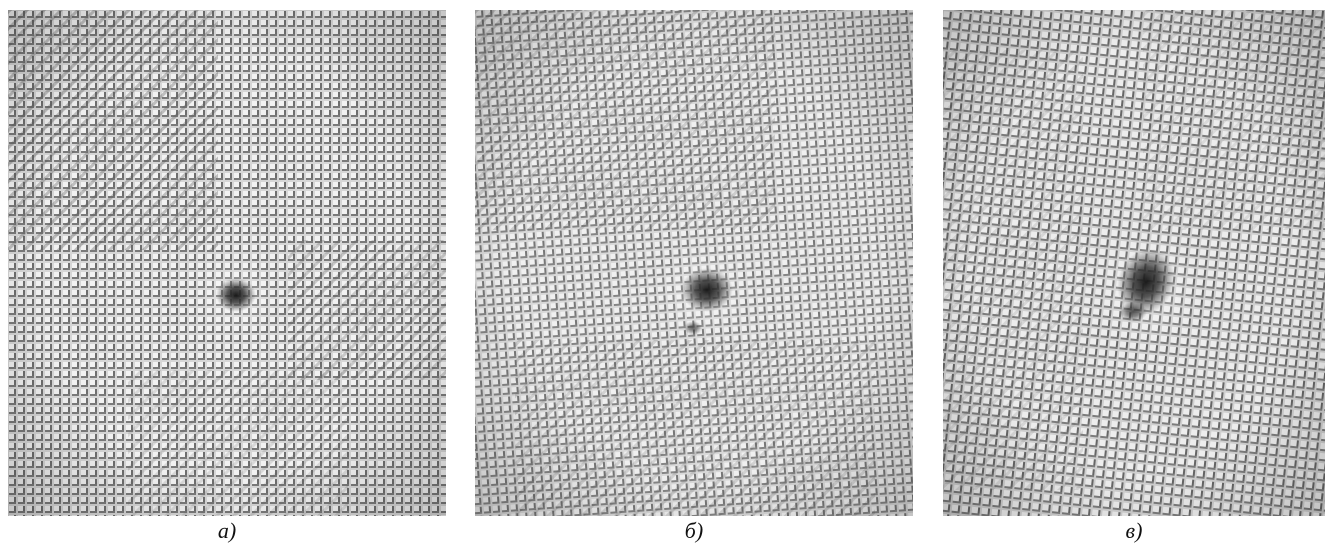 The height and width of the screenshot is (546, 1328). What do you see at coordinates (707, 290) in the screenshot?
I see `dislocation-core-b` at bounding box center [707, 290].